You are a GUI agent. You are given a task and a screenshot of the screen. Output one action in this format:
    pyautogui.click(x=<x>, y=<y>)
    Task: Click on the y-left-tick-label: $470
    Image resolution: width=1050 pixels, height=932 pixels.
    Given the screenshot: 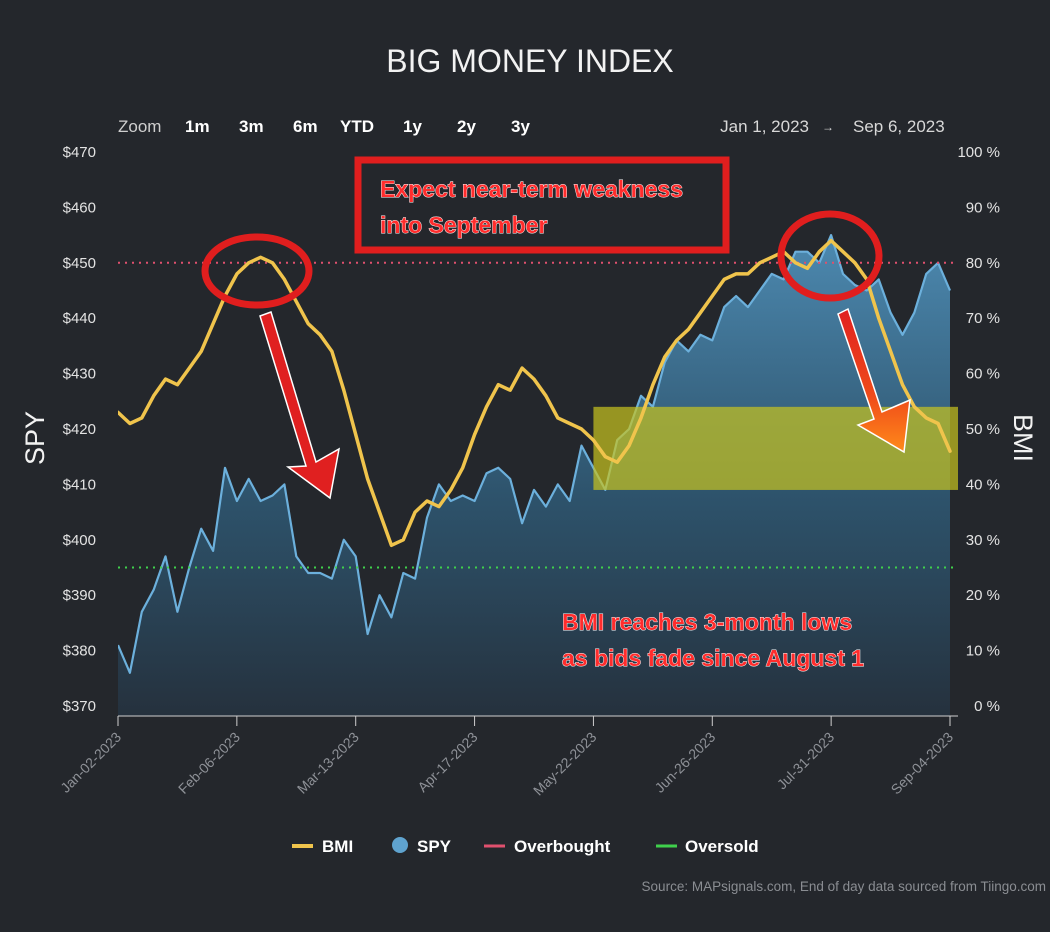 What is the action you would take?
    pyautogui.click(x=79, y=152)
    